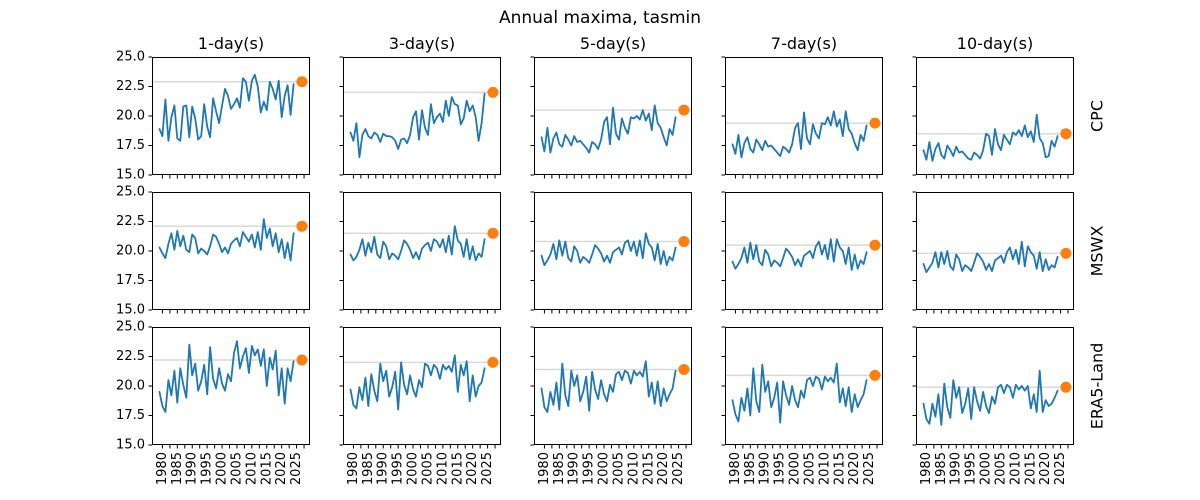 The height and width of the screenshot is (500, 1200). I want to click on panel-ERA5-Land-3-day(s): 1980 1985 1990 1995 2000 2005 2010 2015 2020 2025, so click(420, 405).